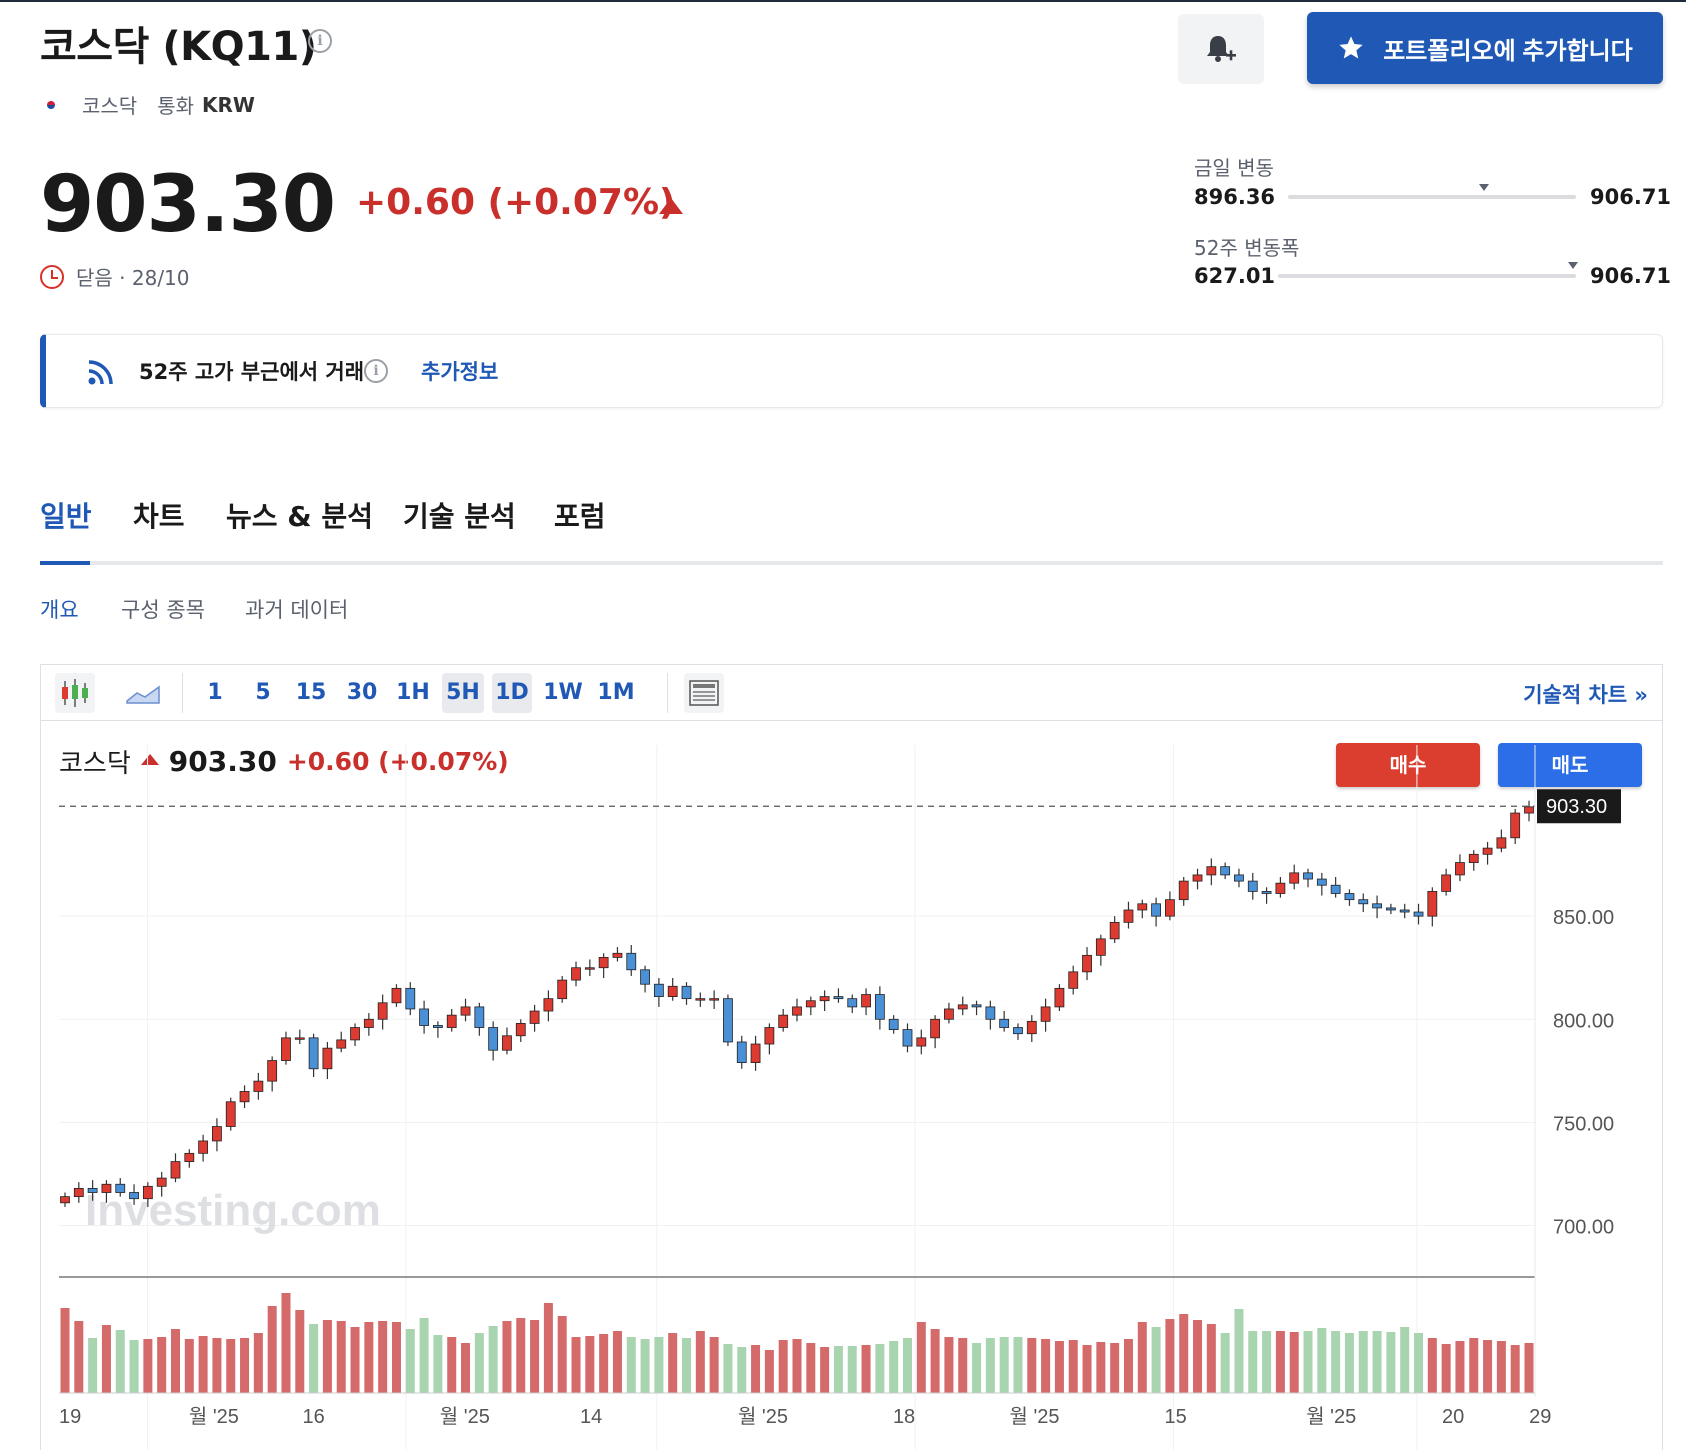 The height and width of the screenshot is (1450, 1686). Describe the element at coordinates (563, 692) in the screenshot. I see `interval-1w: 1W` at that location.